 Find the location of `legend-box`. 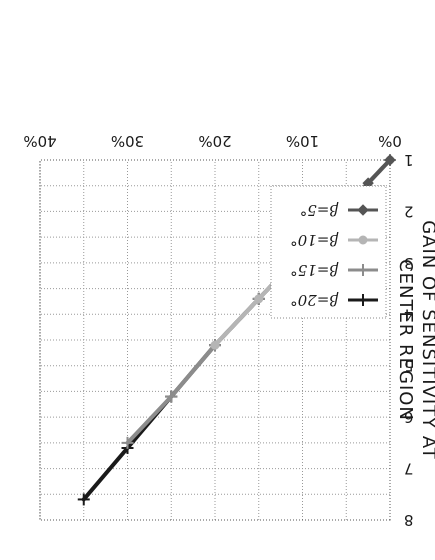

legend-box is located at coordinates (328, 252).